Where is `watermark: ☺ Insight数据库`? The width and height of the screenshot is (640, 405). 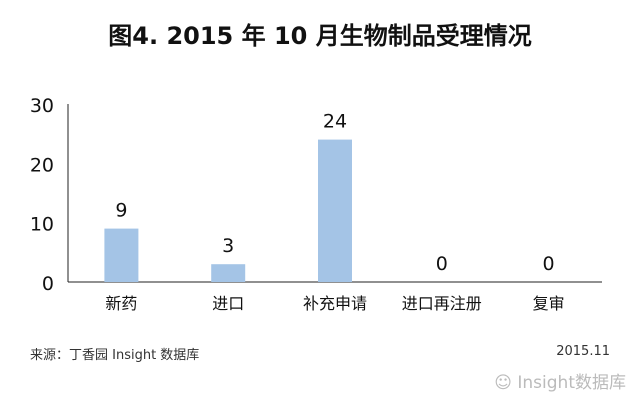
watermark: ☺ Insight数据库 is located at coordinates (560, 380).